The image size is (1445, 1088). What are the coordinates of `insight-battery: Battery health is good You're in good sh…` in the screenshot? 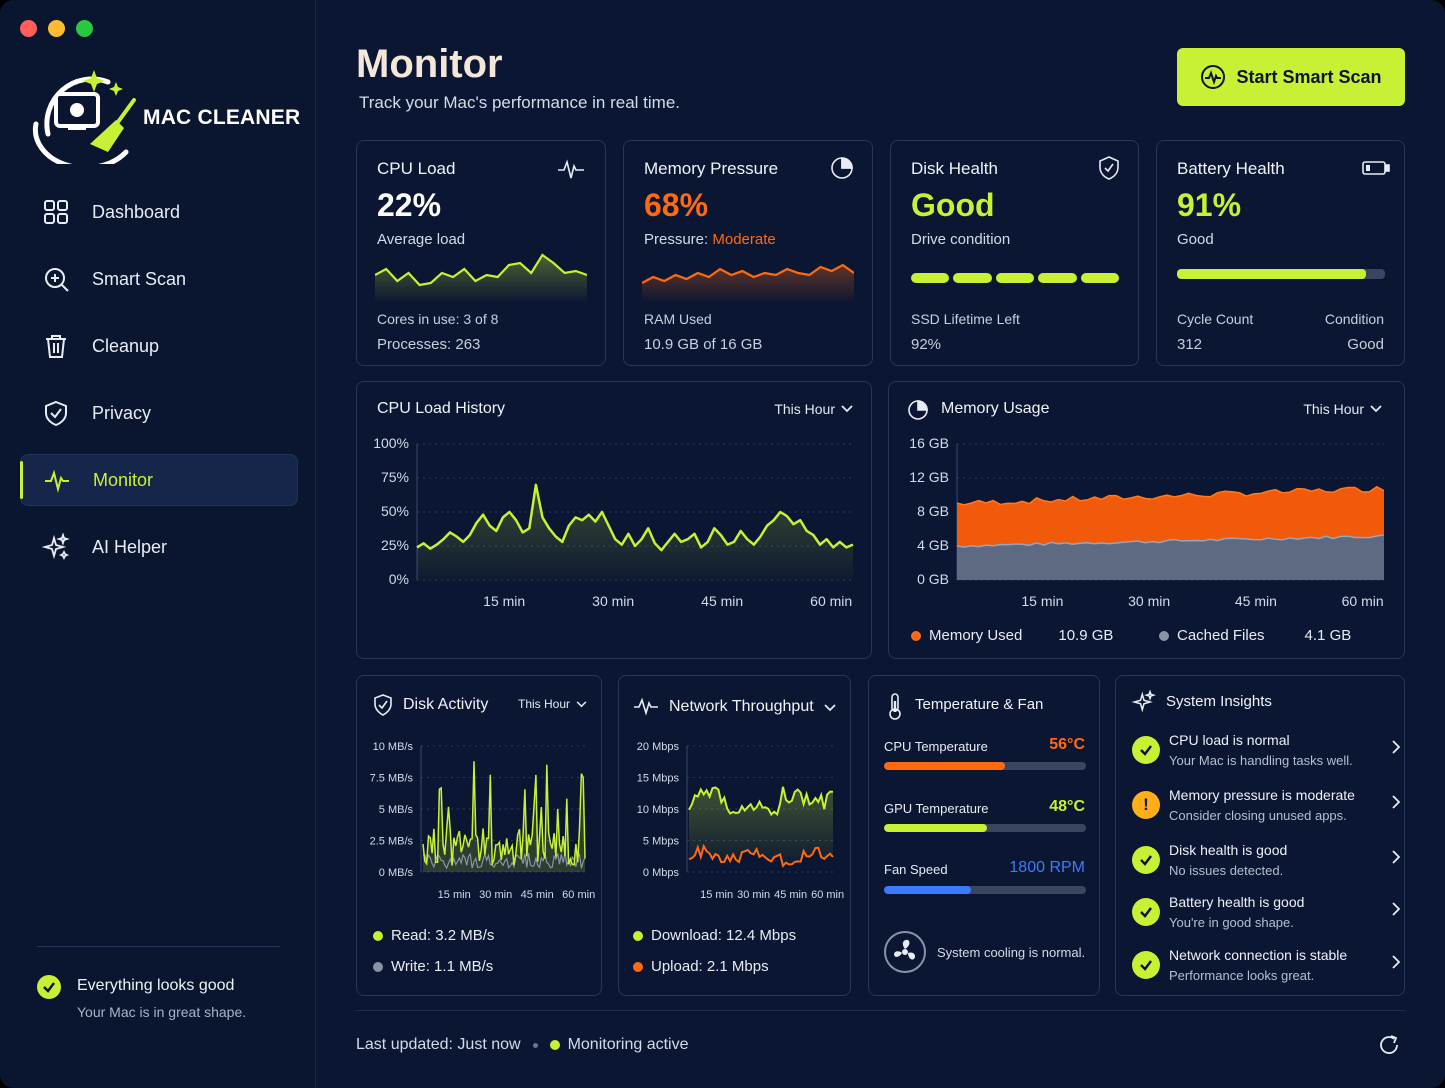 It's located at (1266, 916).